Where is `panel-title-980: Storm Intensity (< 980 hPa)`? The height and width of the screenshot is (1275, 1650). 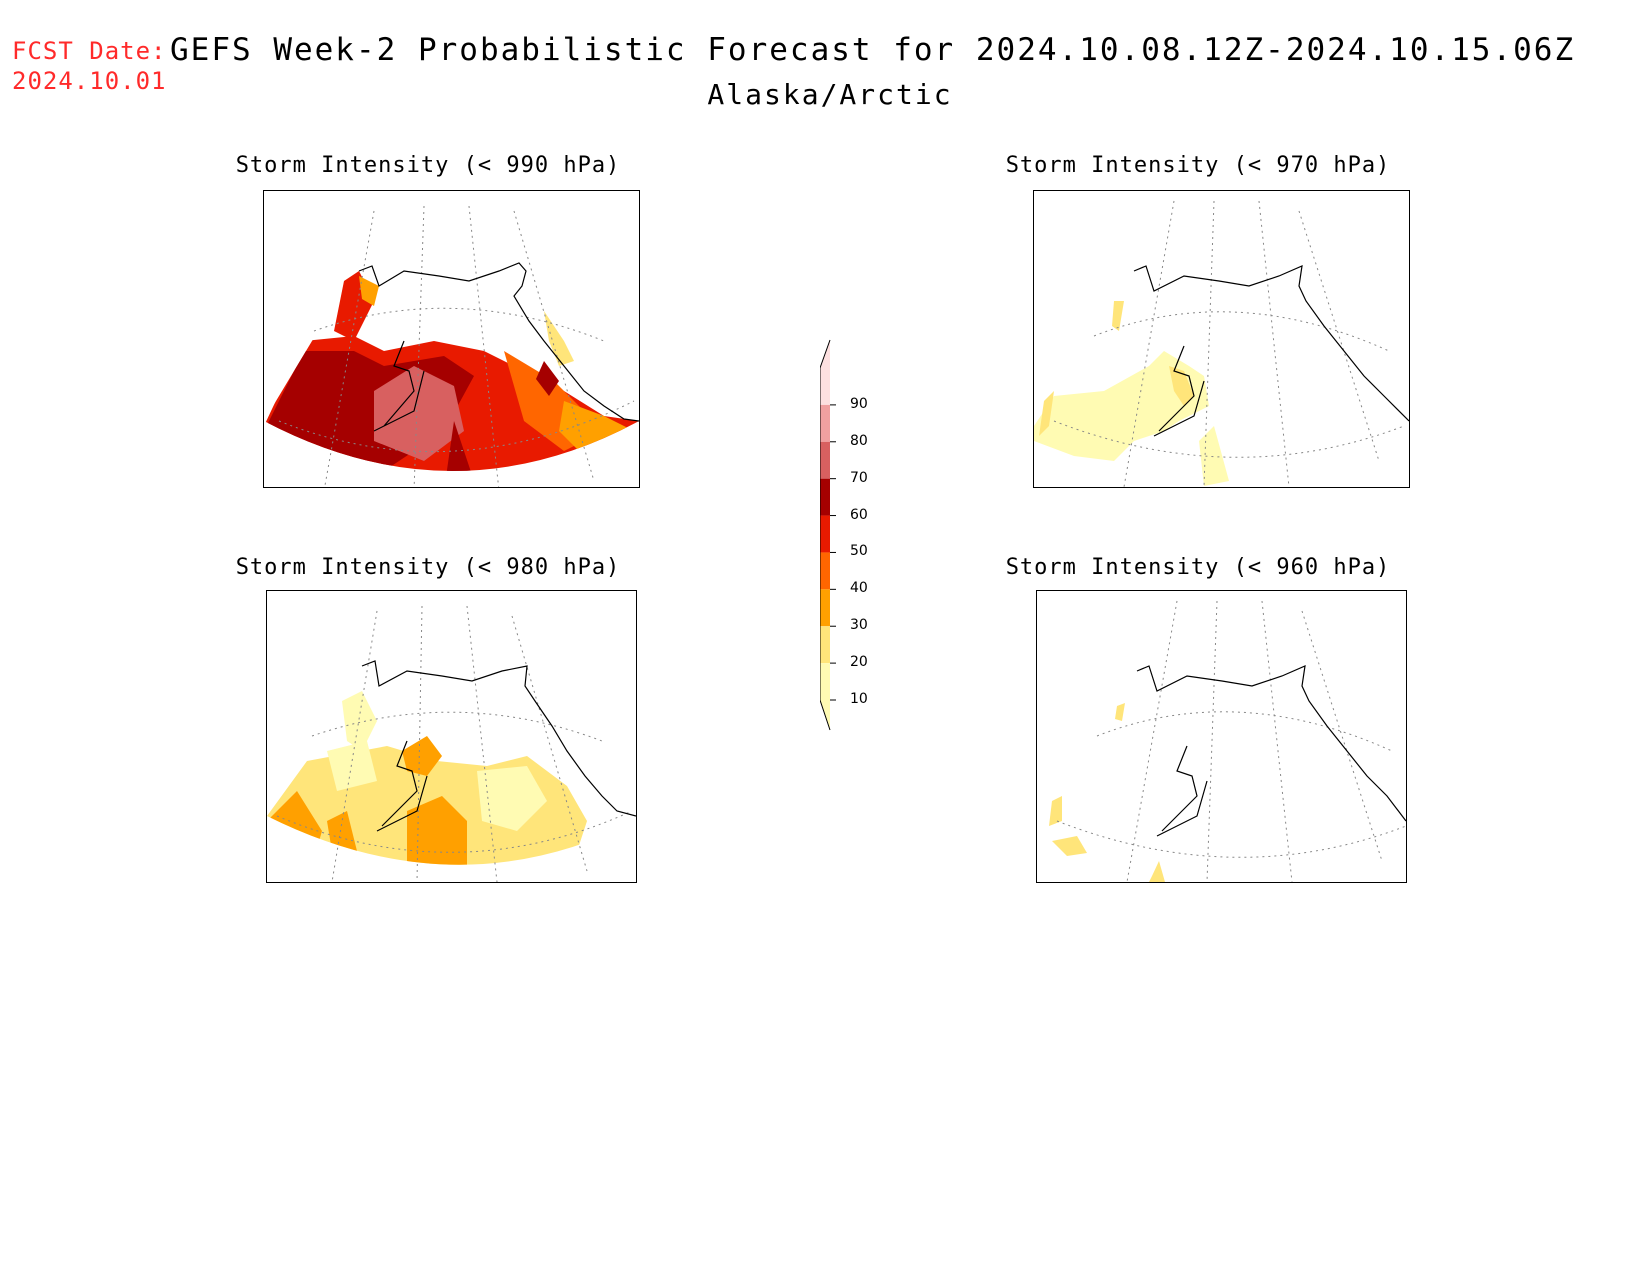 panel-title-980: Storm Intensity (< 980 hPa) is located at coordinates (428, 567).